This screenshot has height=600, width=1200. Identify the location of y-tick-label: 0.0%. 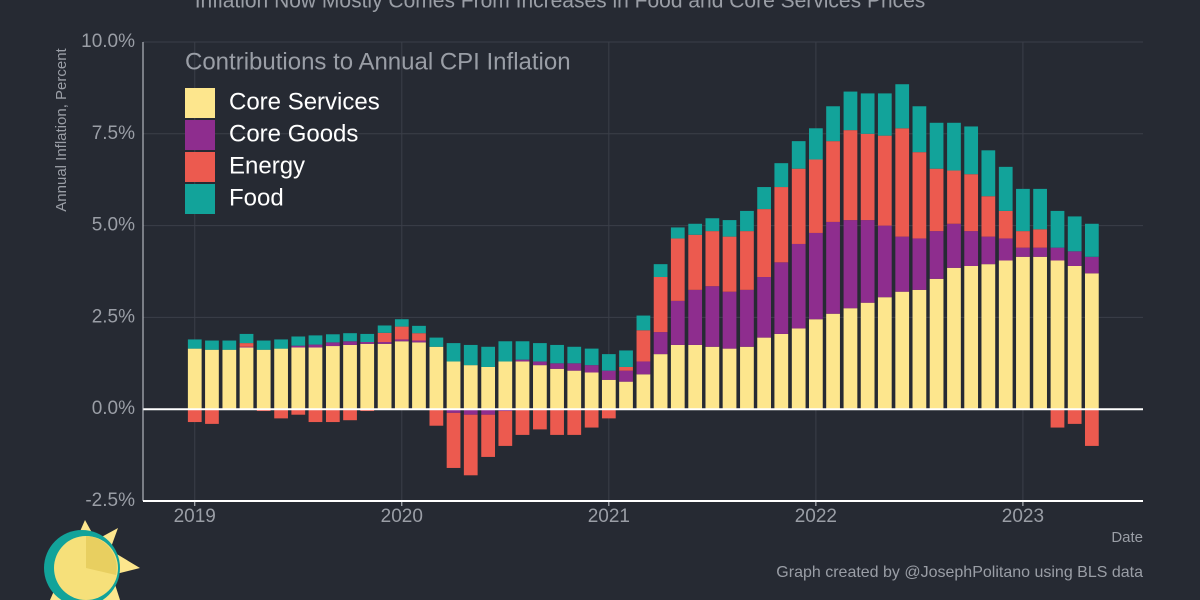
(113, 408).